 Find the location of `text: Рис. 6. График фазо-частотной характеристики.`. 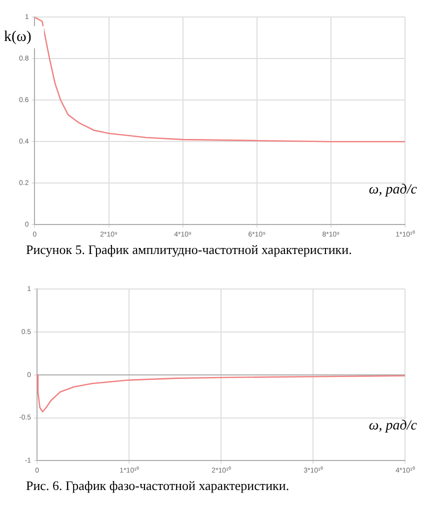

text: Рис. 6. График фазо-частотной характеристики. is located at coordinates (158, 486).